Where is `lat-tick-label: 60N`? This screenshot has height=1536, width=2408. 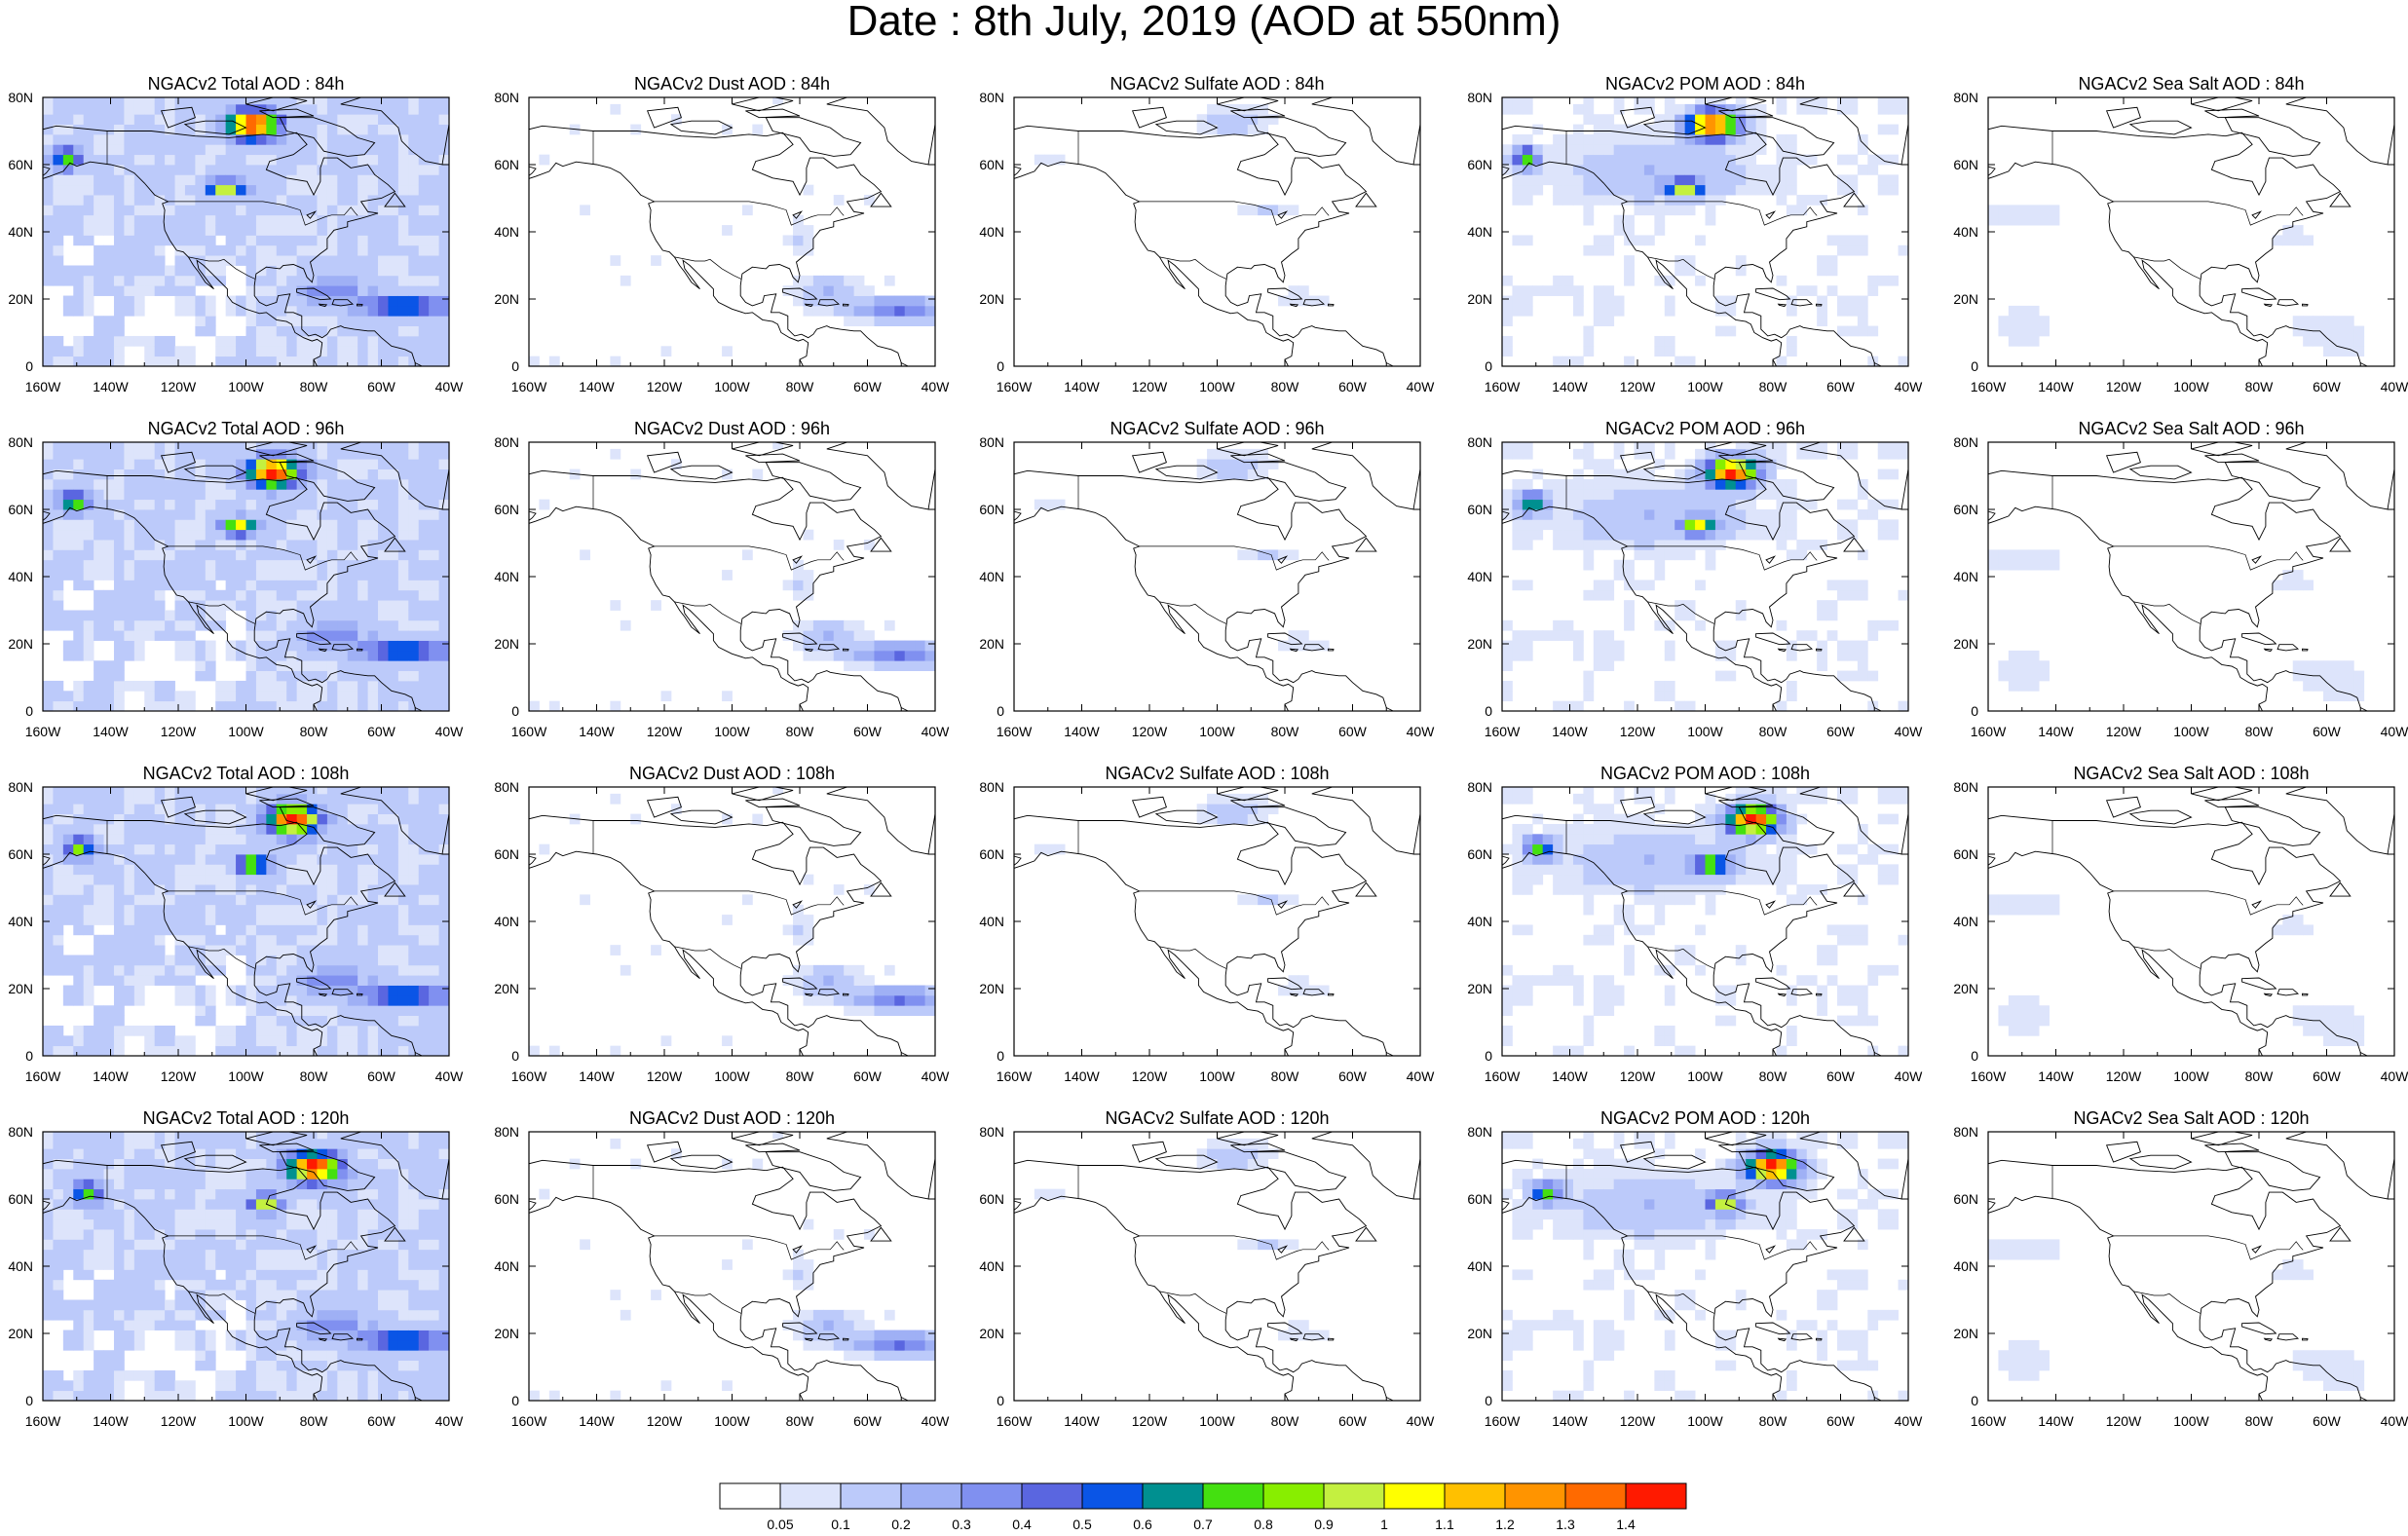 lat-tick-label: 60N is located at coordinates (20, 854).